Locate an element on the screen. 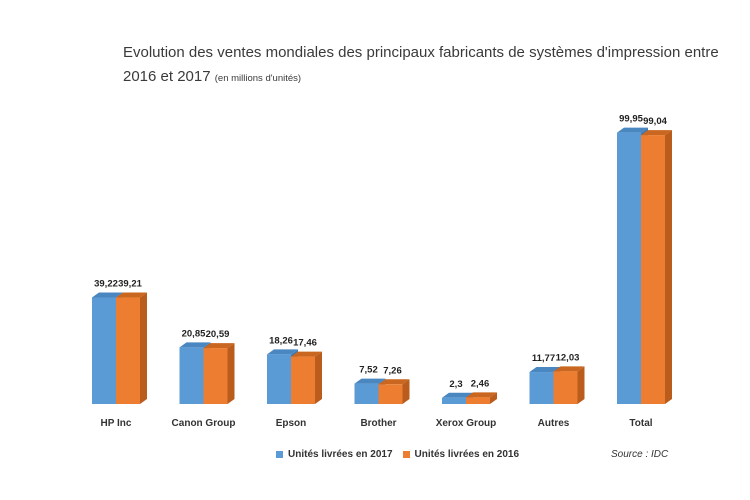 This screenshot has width=750, height=500. chart-unit-note: (en millions d'unités) is located at coordinates (258, 78).